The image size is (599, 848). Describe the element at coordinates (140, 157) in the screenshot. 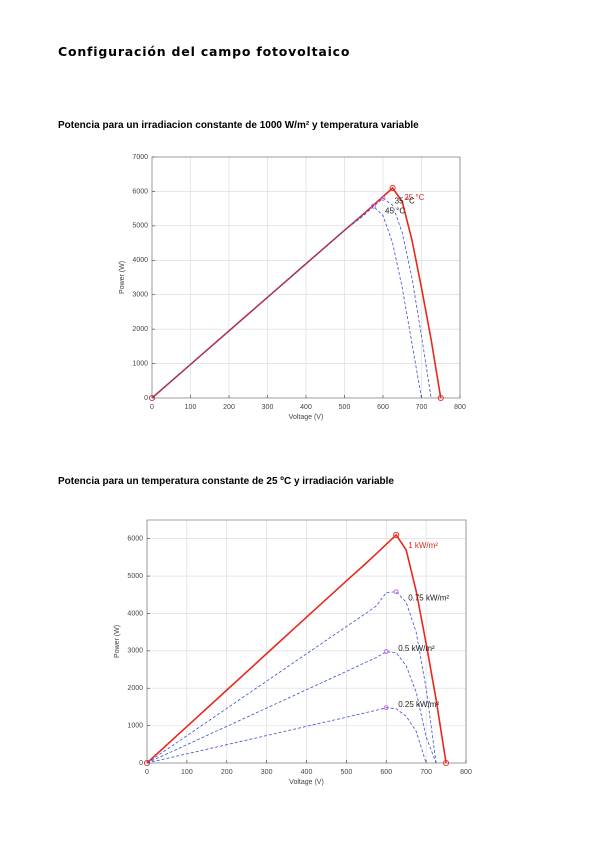

I see `y-tick-label: 7000` at that location.